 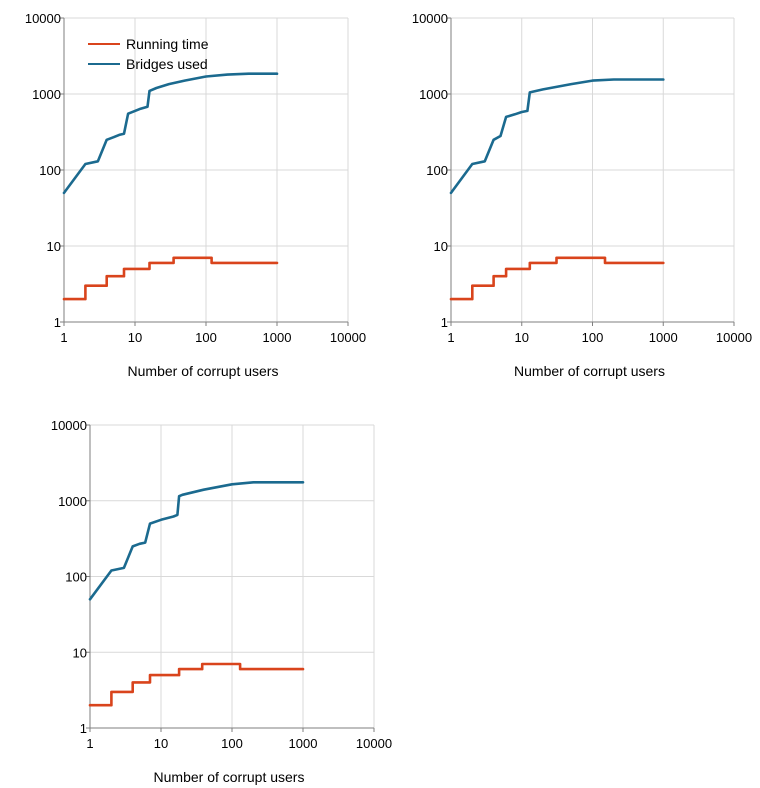 I want to click on legend-entry: Bridges used, so click(x=167, y=64).